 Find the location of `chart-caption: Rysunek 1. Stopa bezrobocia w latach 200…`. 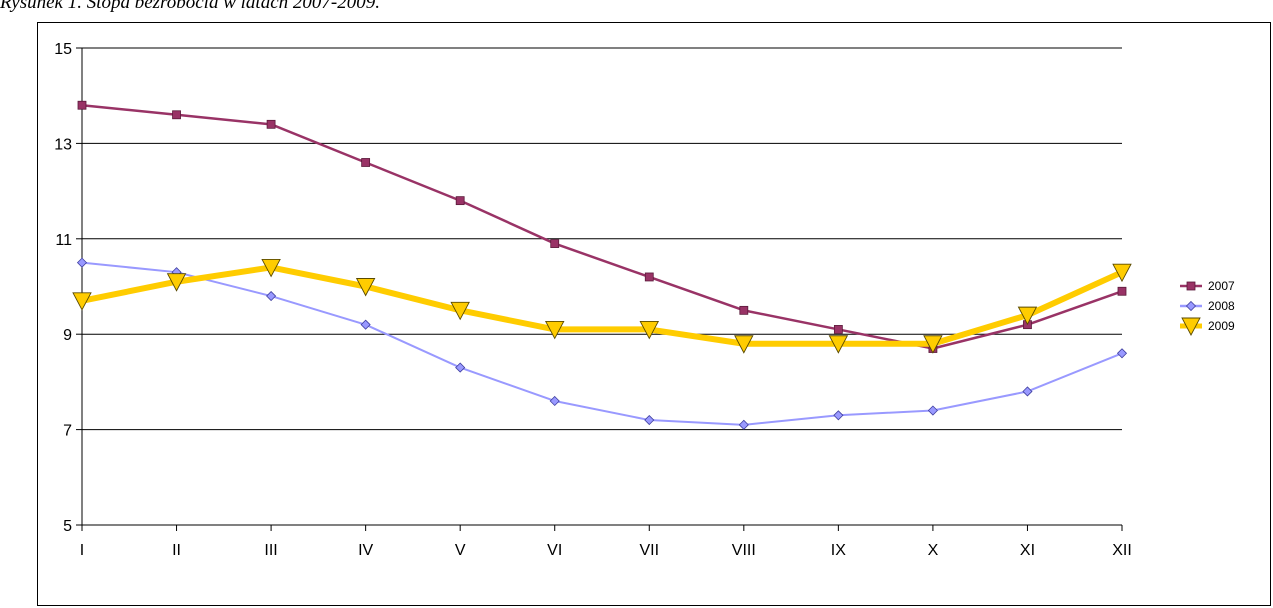

chart-caption: Rysunek 1. Stopa bezrobocia w latach 200… is located at coordinates (190, 6).